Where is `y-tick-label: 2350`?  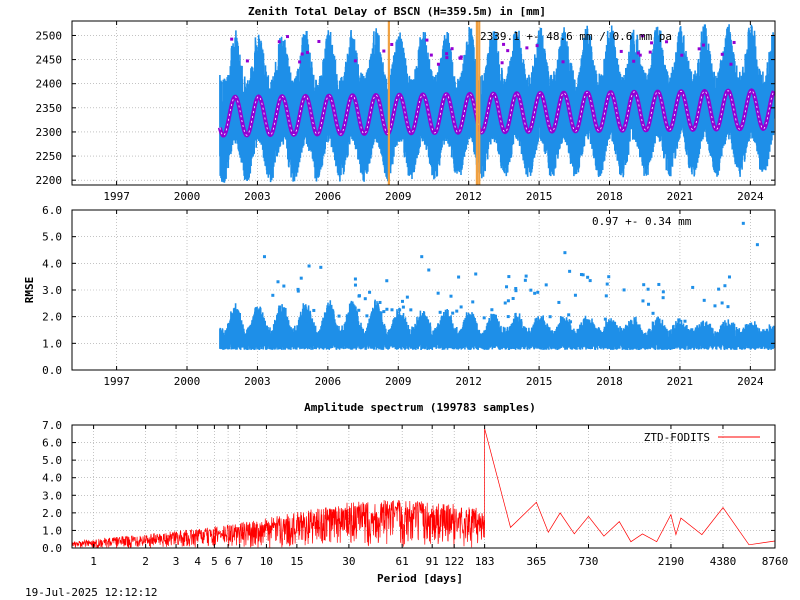 y-tick-label: 2350 is located at coordinates (49, 108).